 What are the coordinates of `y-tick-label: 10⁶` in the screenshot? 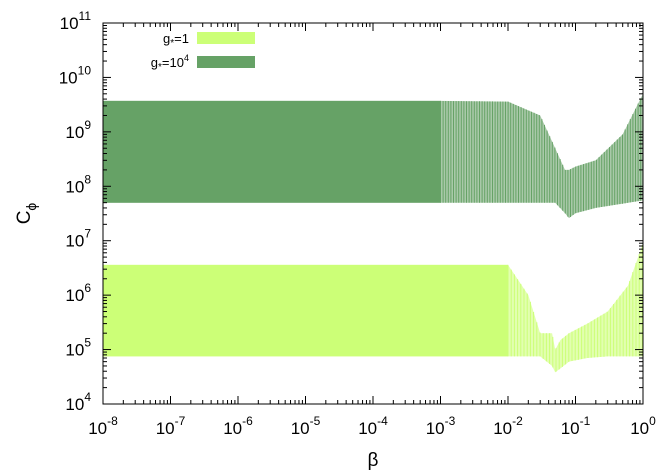 It's located at (78, 293).